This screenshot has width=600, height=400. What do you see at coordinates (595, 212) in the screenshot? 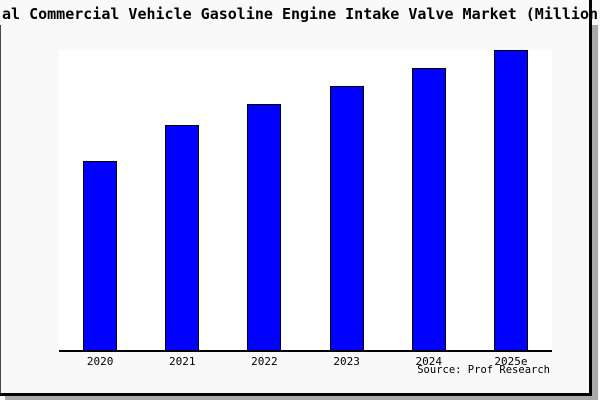
I see `figure-shadow-right` at bounding box center [595, 212].